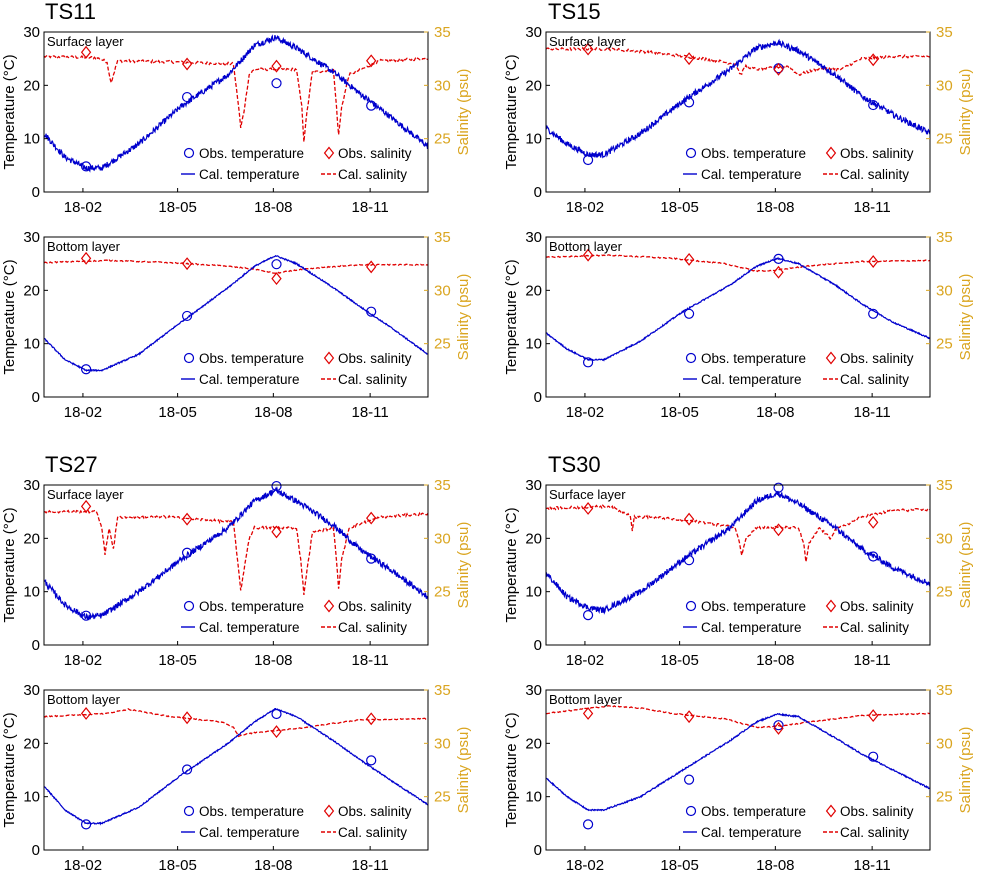 The height and width of the screenshot is (874, 981). Describe the element at coordinates (738, 770) in the screenshot. I see `plot-frame` at that location.